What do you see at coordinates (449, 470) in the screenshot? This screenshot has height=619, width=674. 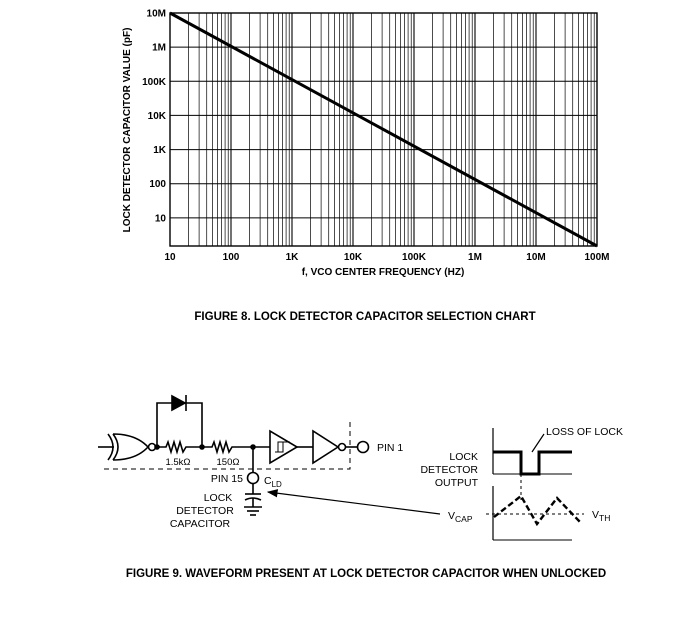 I see `output-label-line-2: DETECTOR` at bounding box center [449, 470].